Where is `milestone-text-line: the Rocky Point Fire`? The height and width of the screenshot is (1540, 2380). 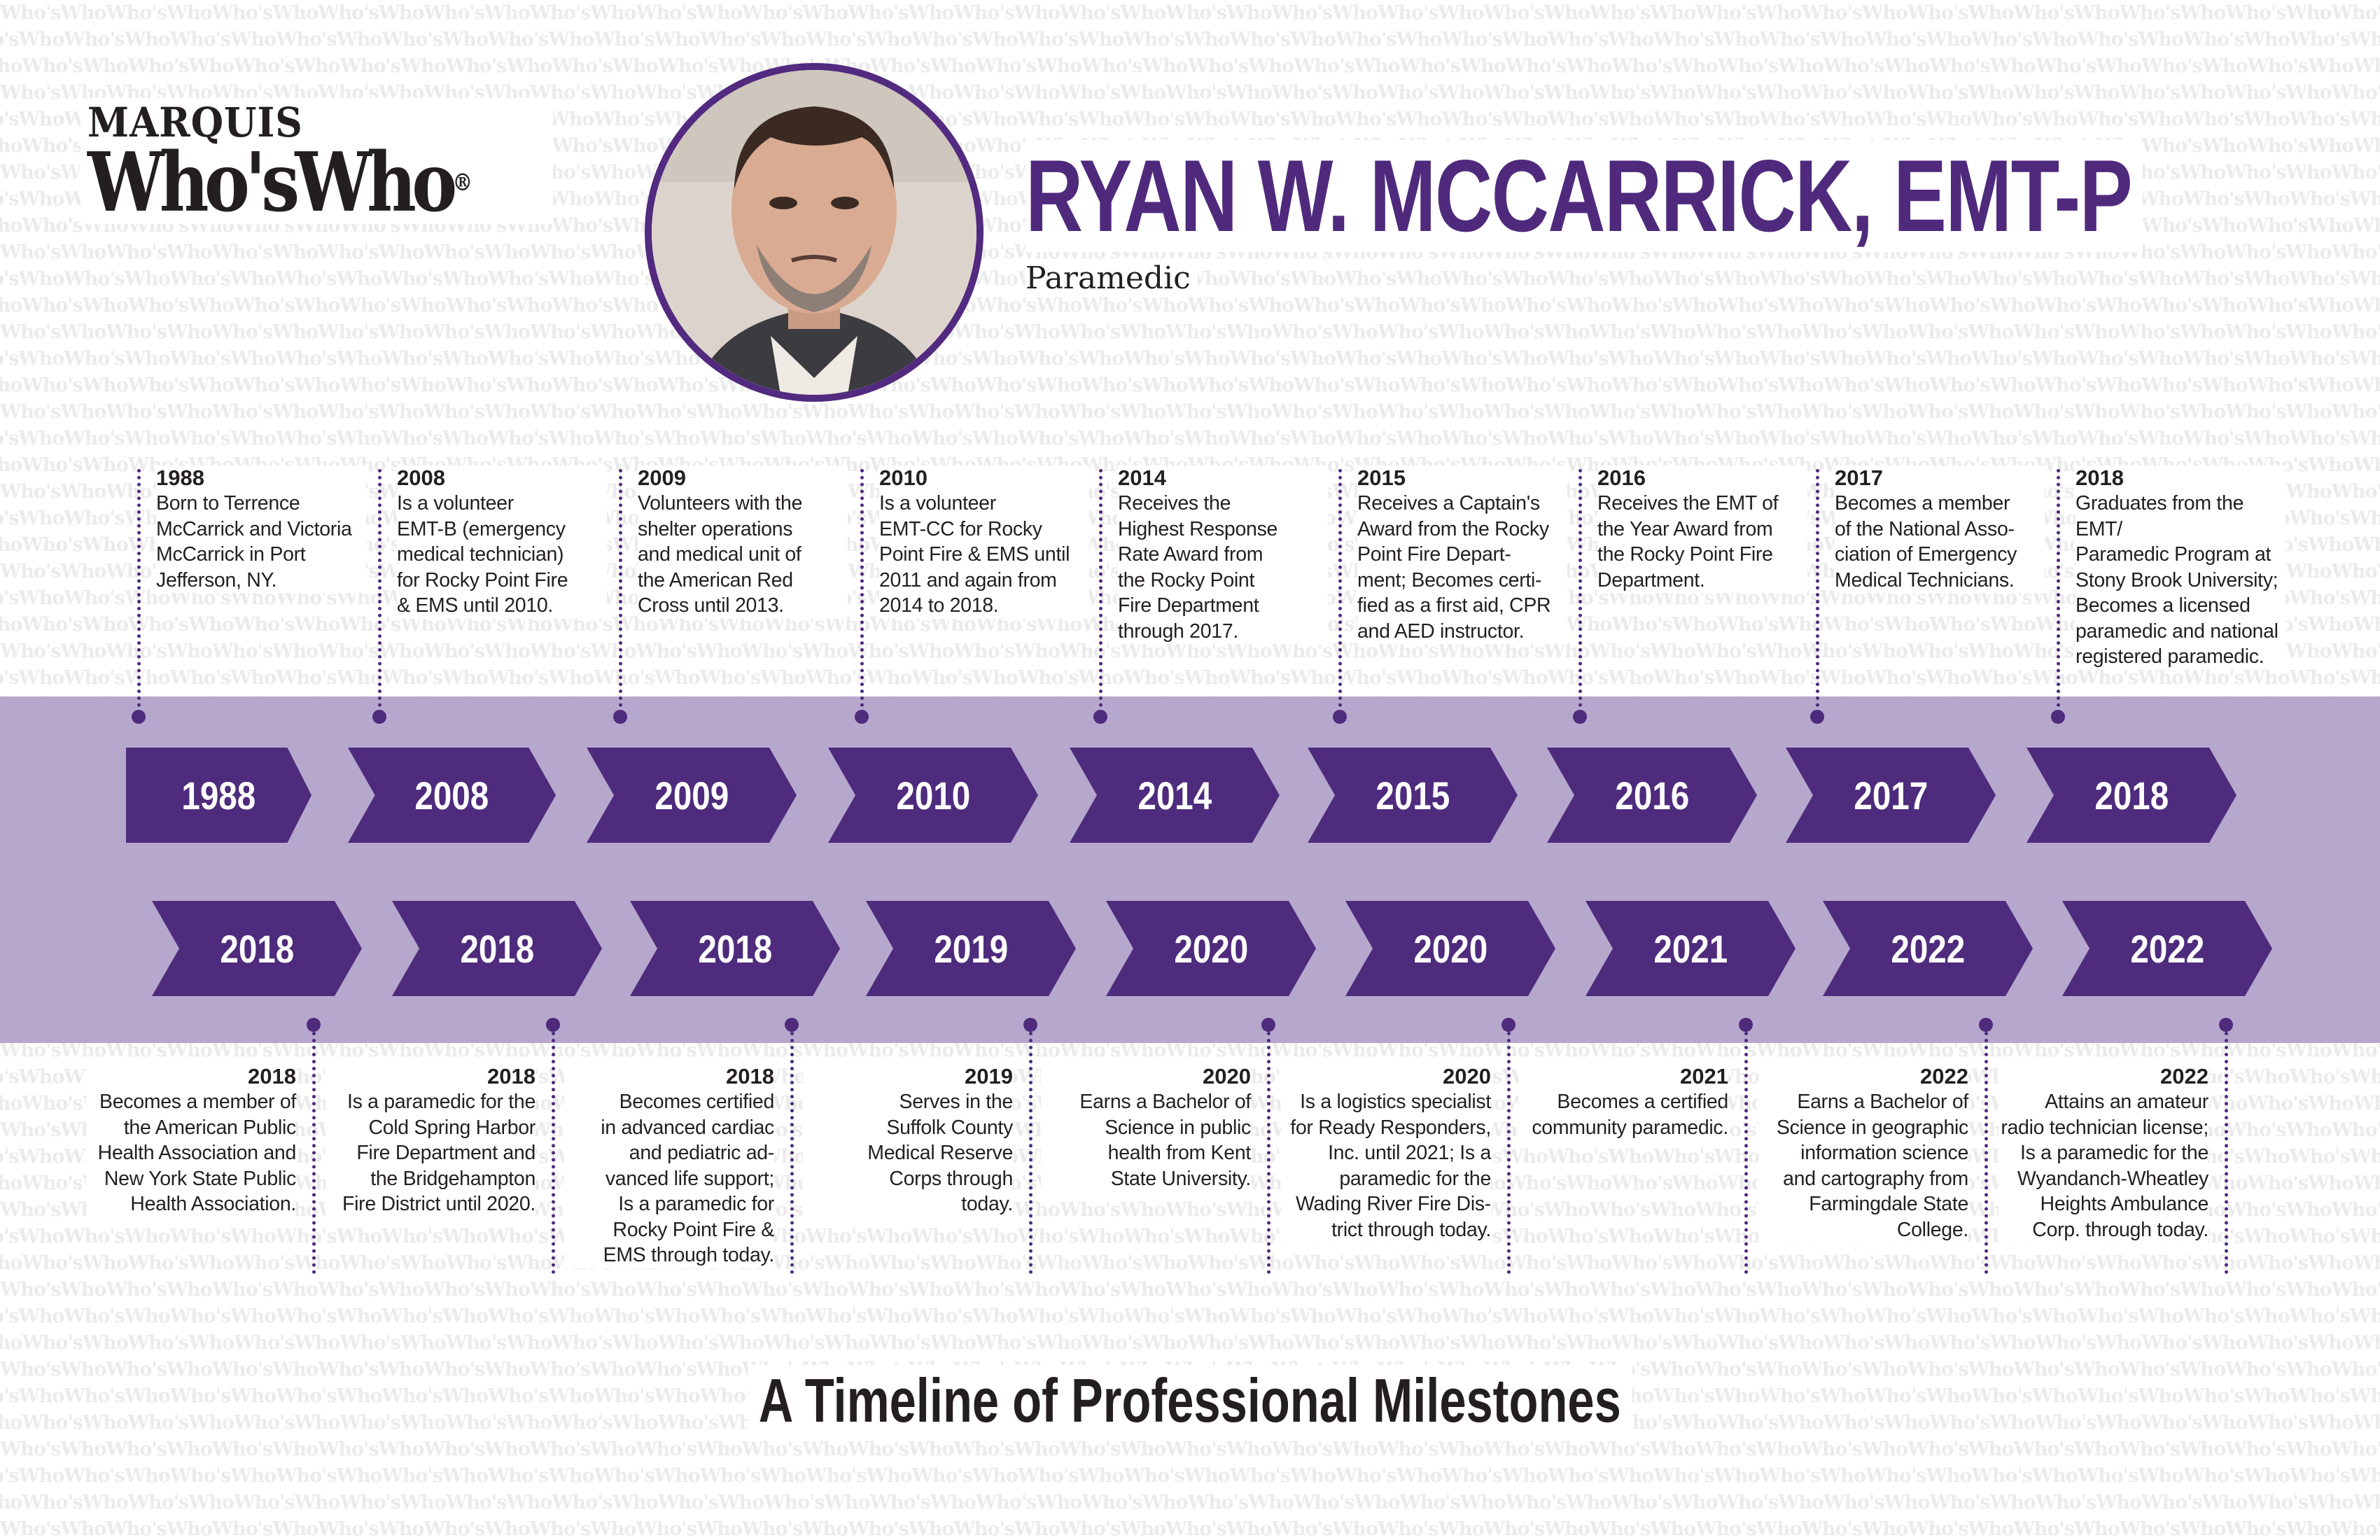
milestone-text-line: the Rocky Point Fire is located at coordinates (1685, 554).